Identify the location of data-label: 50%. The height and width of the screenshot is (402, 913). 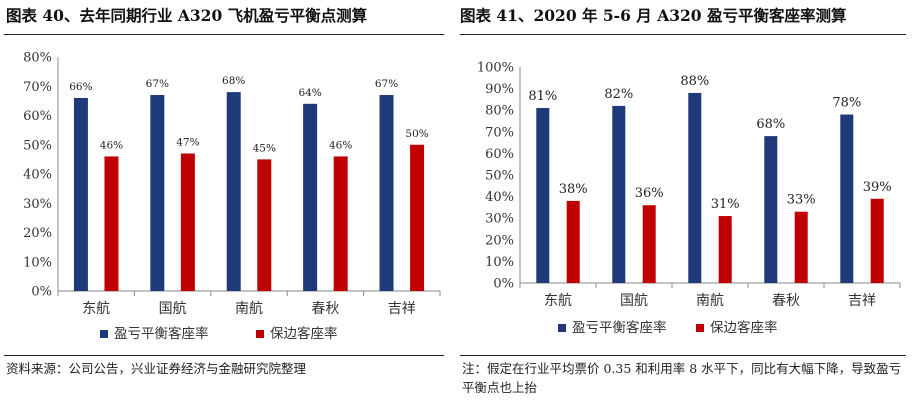
(416, 134).